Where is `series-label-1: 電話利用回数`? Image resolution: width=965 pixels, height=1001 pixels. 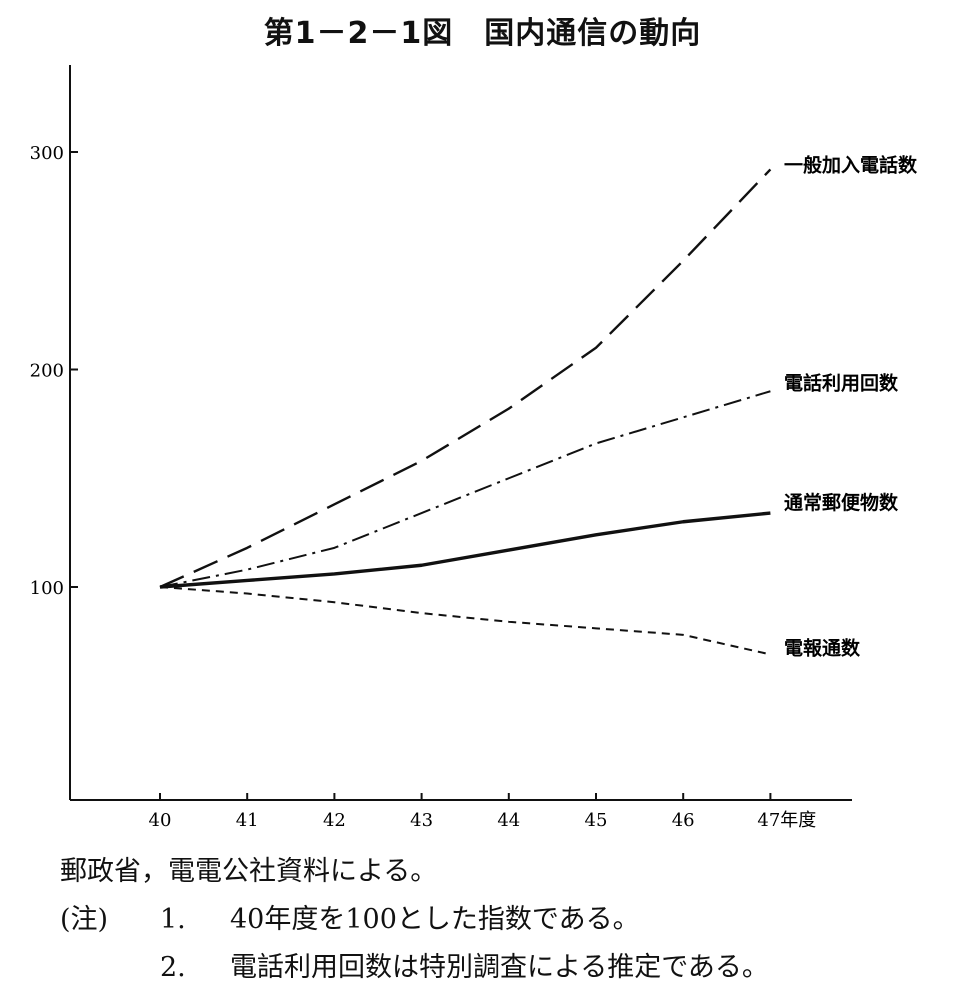 series-label-1: 電話利用回数 is located at coordinates (841, 382).